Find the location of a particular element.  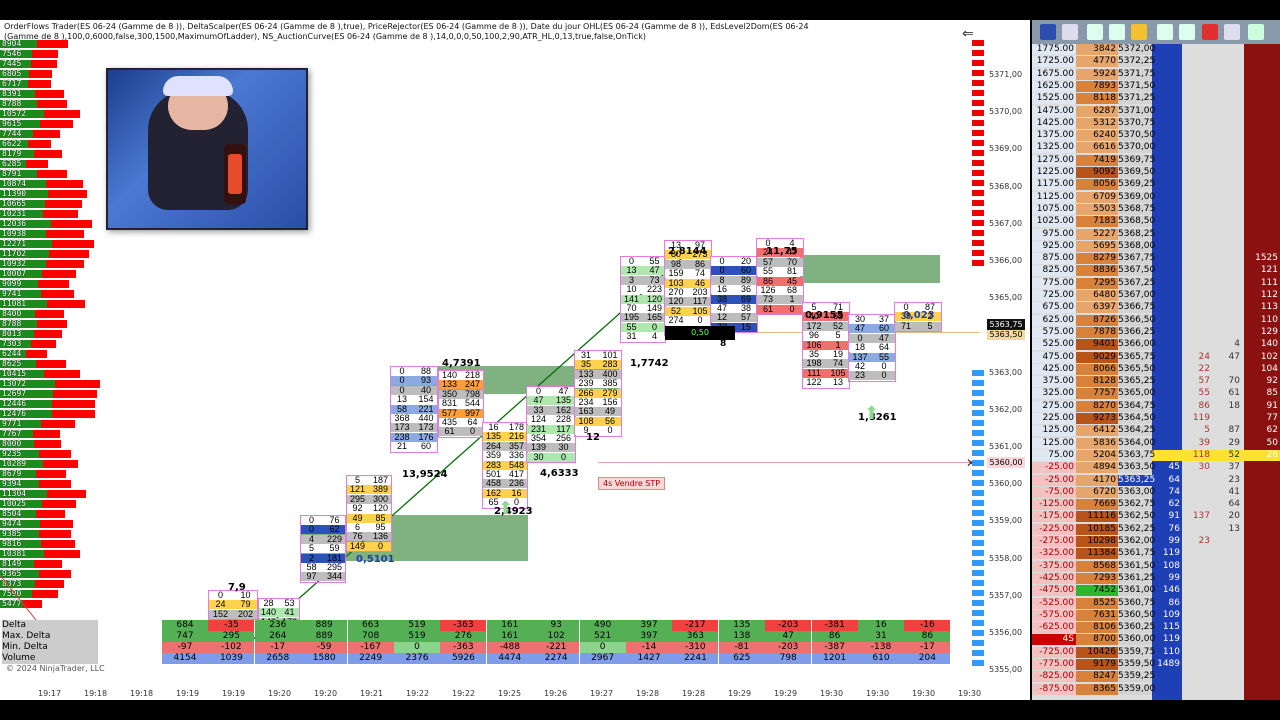

order-box: 0,50 is located at coordinates (700, 333).